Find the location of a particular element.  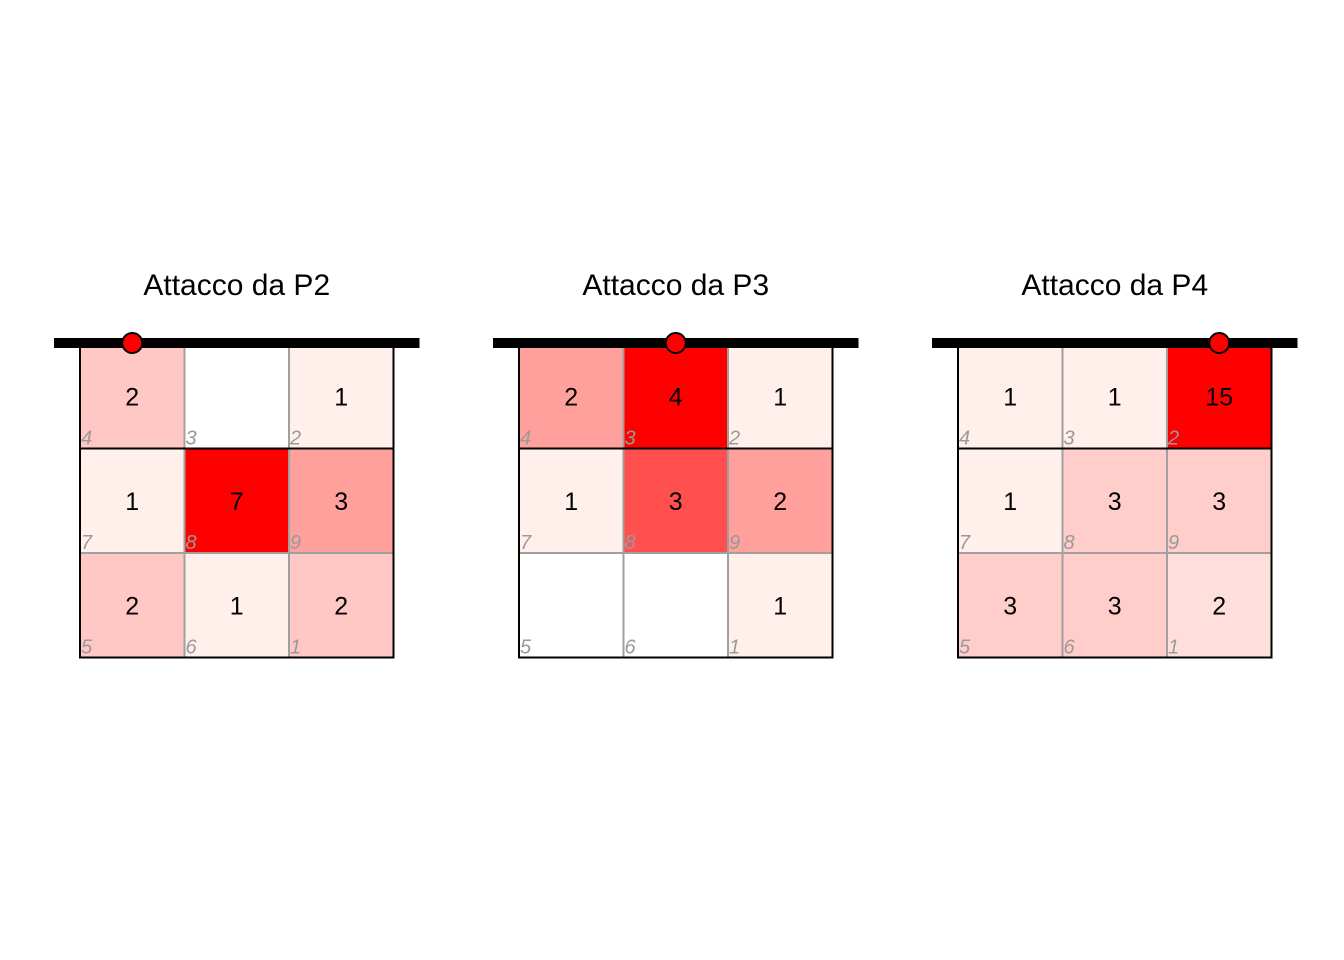

zone-count: 7 is located at coordinates (237, 502).